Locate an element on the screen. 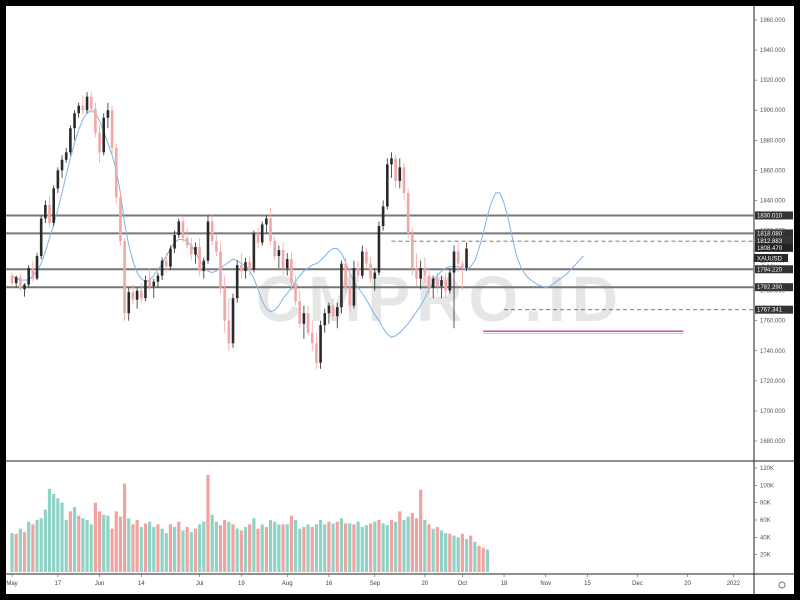 The height and width of the screenshot is (600, 800). symbol-tag-bg is located at coordinates (771, 258).